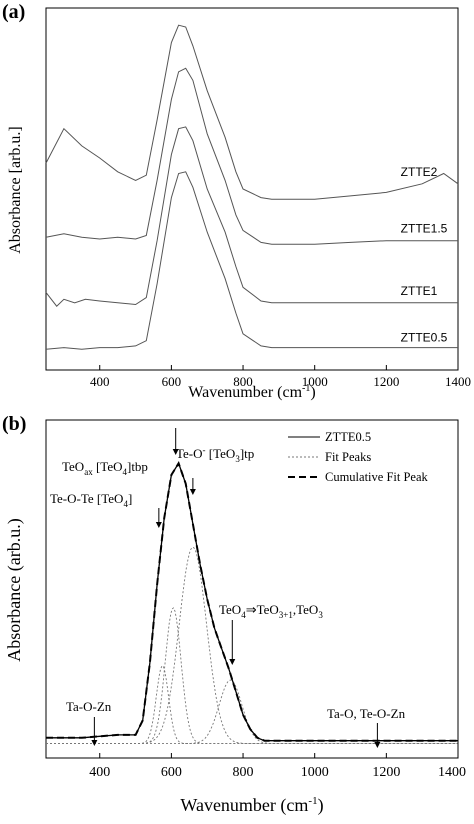  I want to click on annotation-teoax-teo4-tbp: TeOax [TeO4]tbp, so click(105, 468).